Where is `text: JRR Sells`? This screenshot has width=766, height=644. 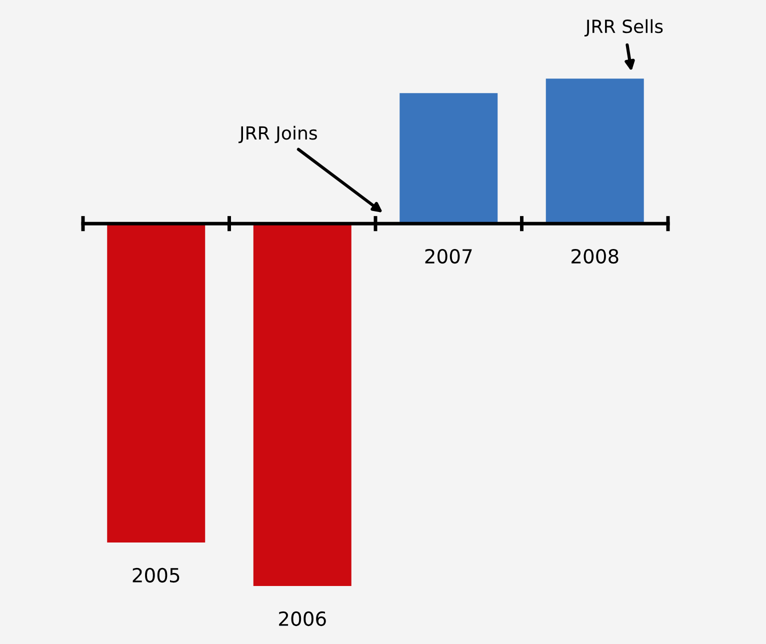 text: JRR Sells is located at coordinates (623, 28).